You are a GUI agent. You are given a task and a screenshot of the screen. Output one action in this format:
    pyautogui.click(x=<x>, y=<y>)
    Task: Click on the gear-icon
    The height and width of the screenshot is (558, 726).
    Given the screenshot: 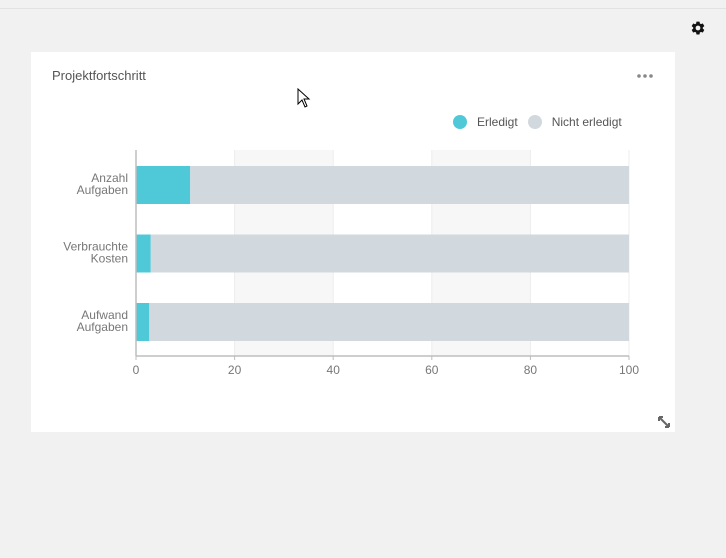 What is the action you would take?
    pyautogui.click(x=698, y=28)
    